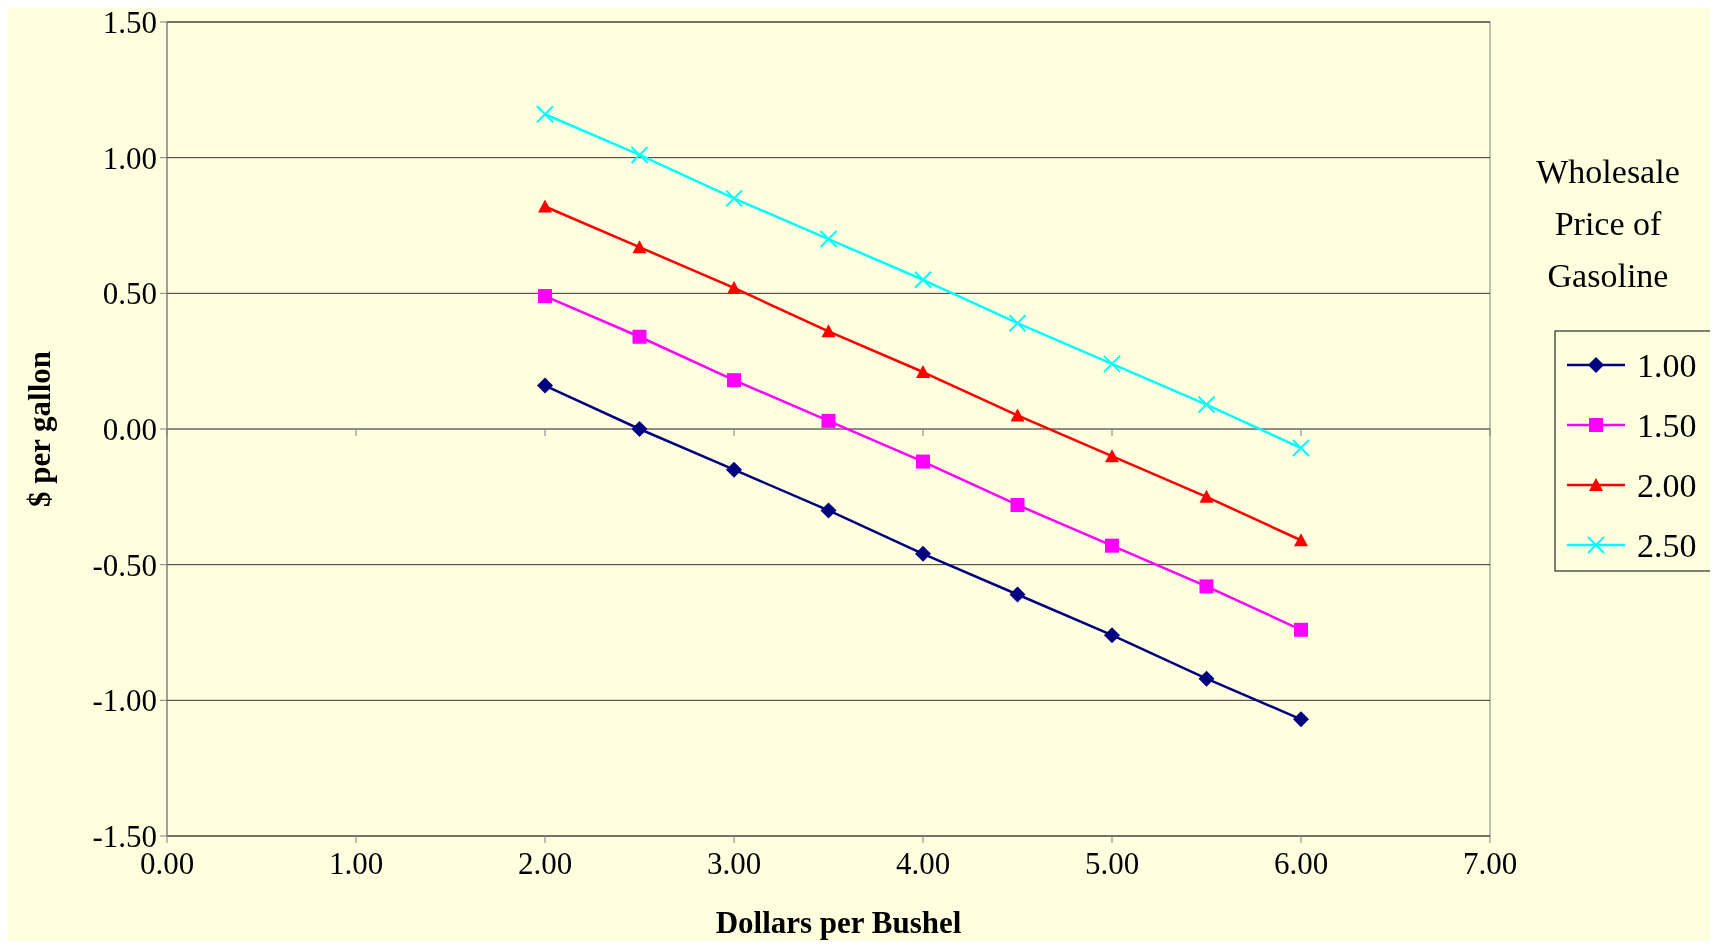 The width and height of the screenshot is (1718, 949). What do you see at coordinates (129, 158) in the screenshot?
I see `y-tick-label: 1.00` at bounding box center [129, 158].